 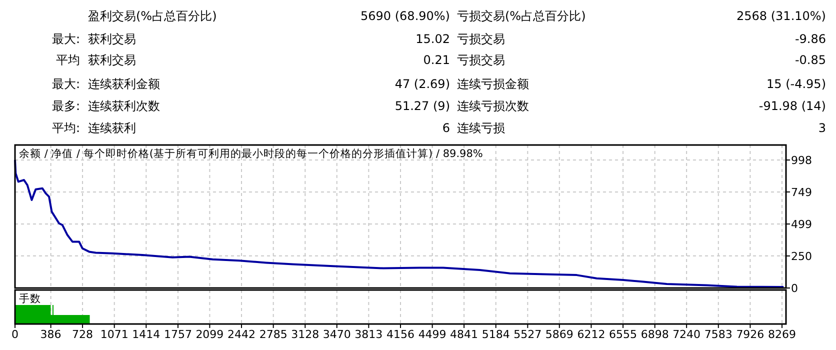 What do you see at coordinates (801, 256) in the screenshot?
I see `y-tick-label: 250` at bounding box center [801, 256].